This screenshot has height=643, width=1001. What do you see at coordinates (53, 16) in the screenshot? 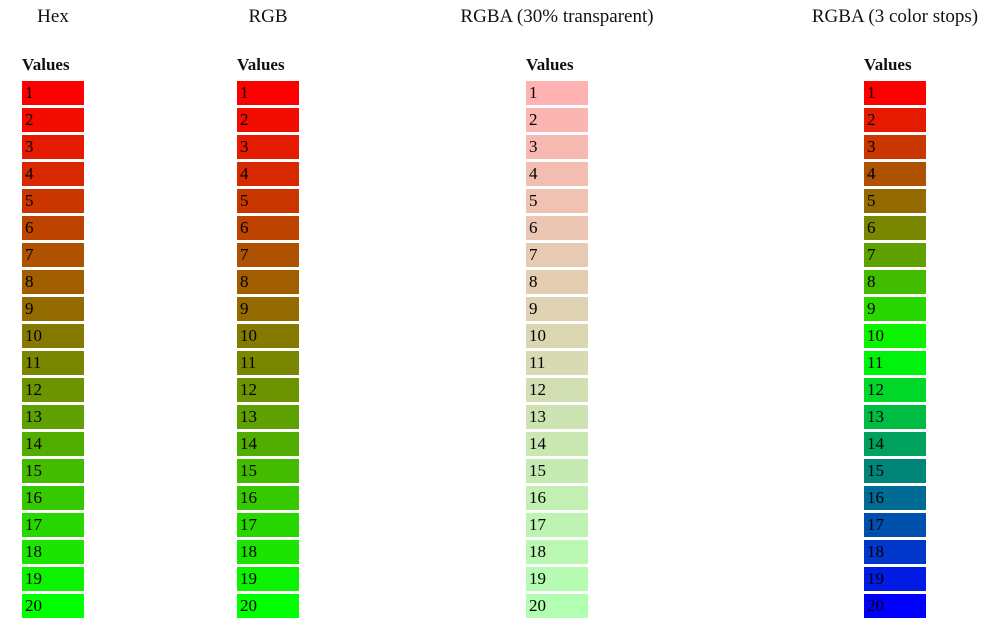
I see `group-title-hex: Hex` at bounding box center [53, 16].